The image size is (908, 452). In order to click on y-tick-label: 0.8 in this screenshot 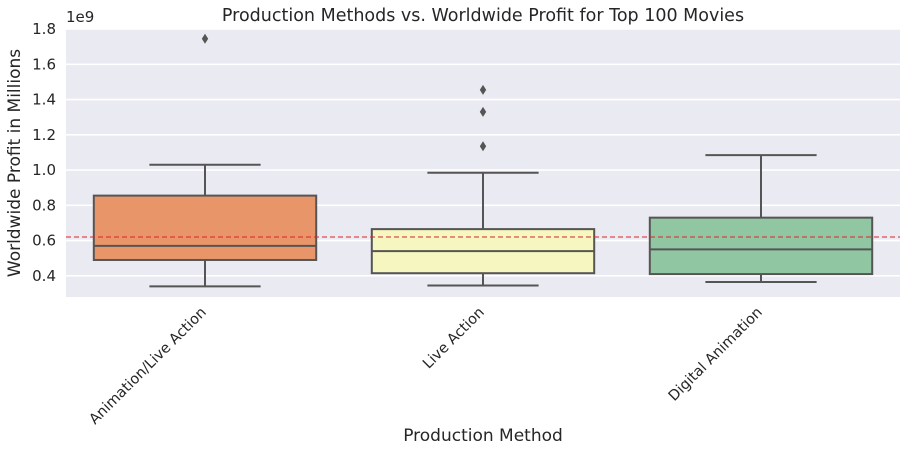, I will do `click(44, 205)`.